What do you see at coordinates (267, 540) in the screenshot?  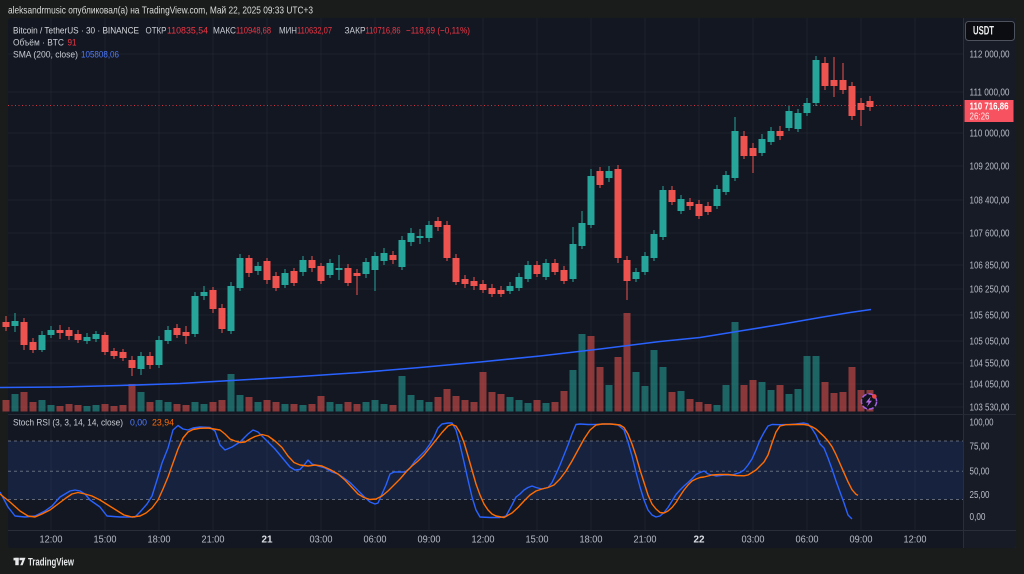 I see `svg-text: 21` at bounding box center [267, 540].